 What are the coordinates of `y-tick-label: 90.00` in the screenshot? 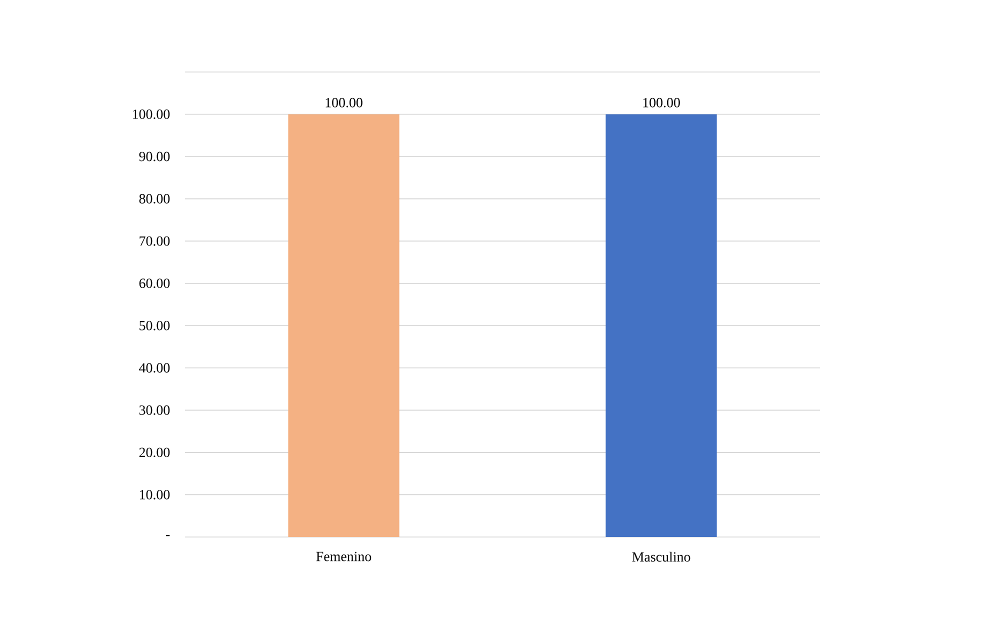 It's located at (154, 157).